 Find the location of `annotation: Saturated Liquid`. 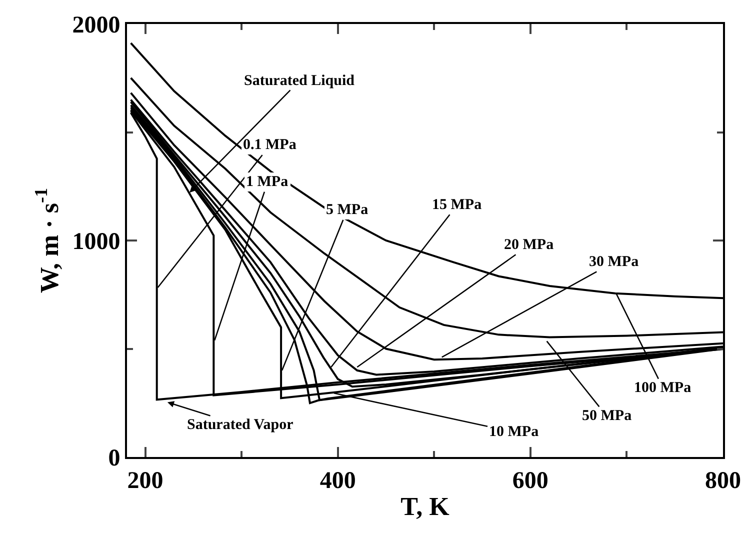

annotation: Saturated Liquid is located at coordinates (300, 81).